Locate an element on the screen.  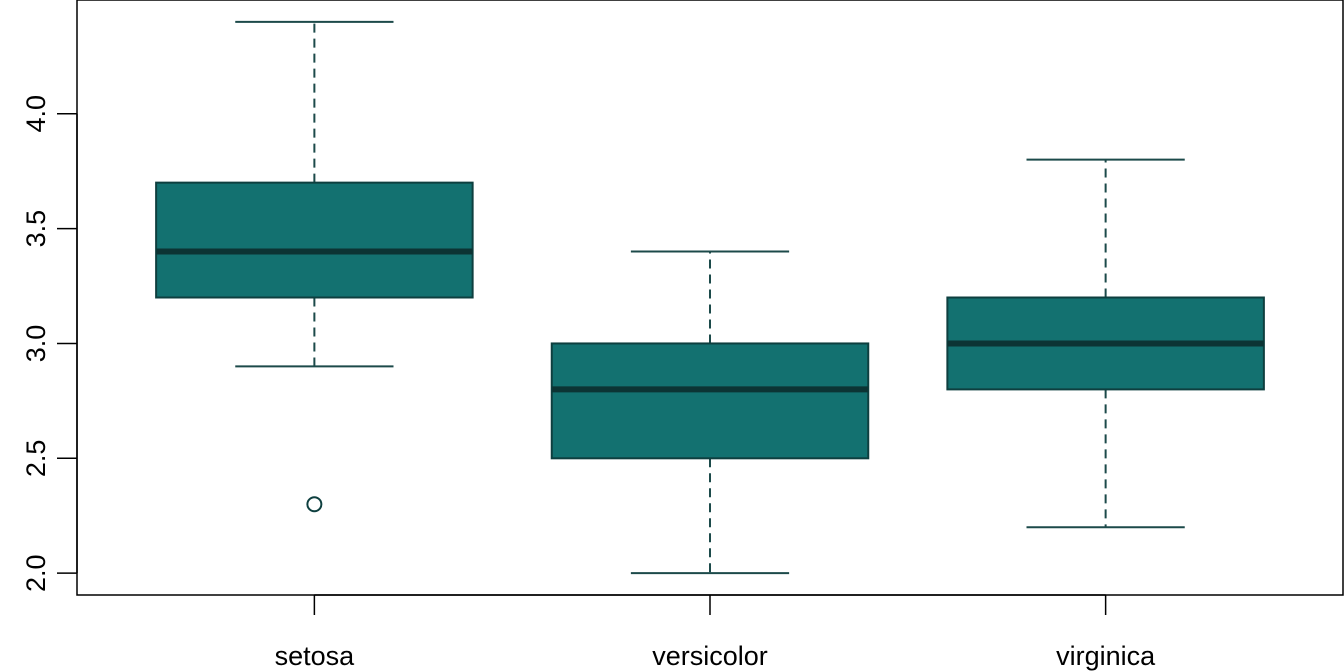
y-tick-label: 2.5 is located at coordinates (36, 459).